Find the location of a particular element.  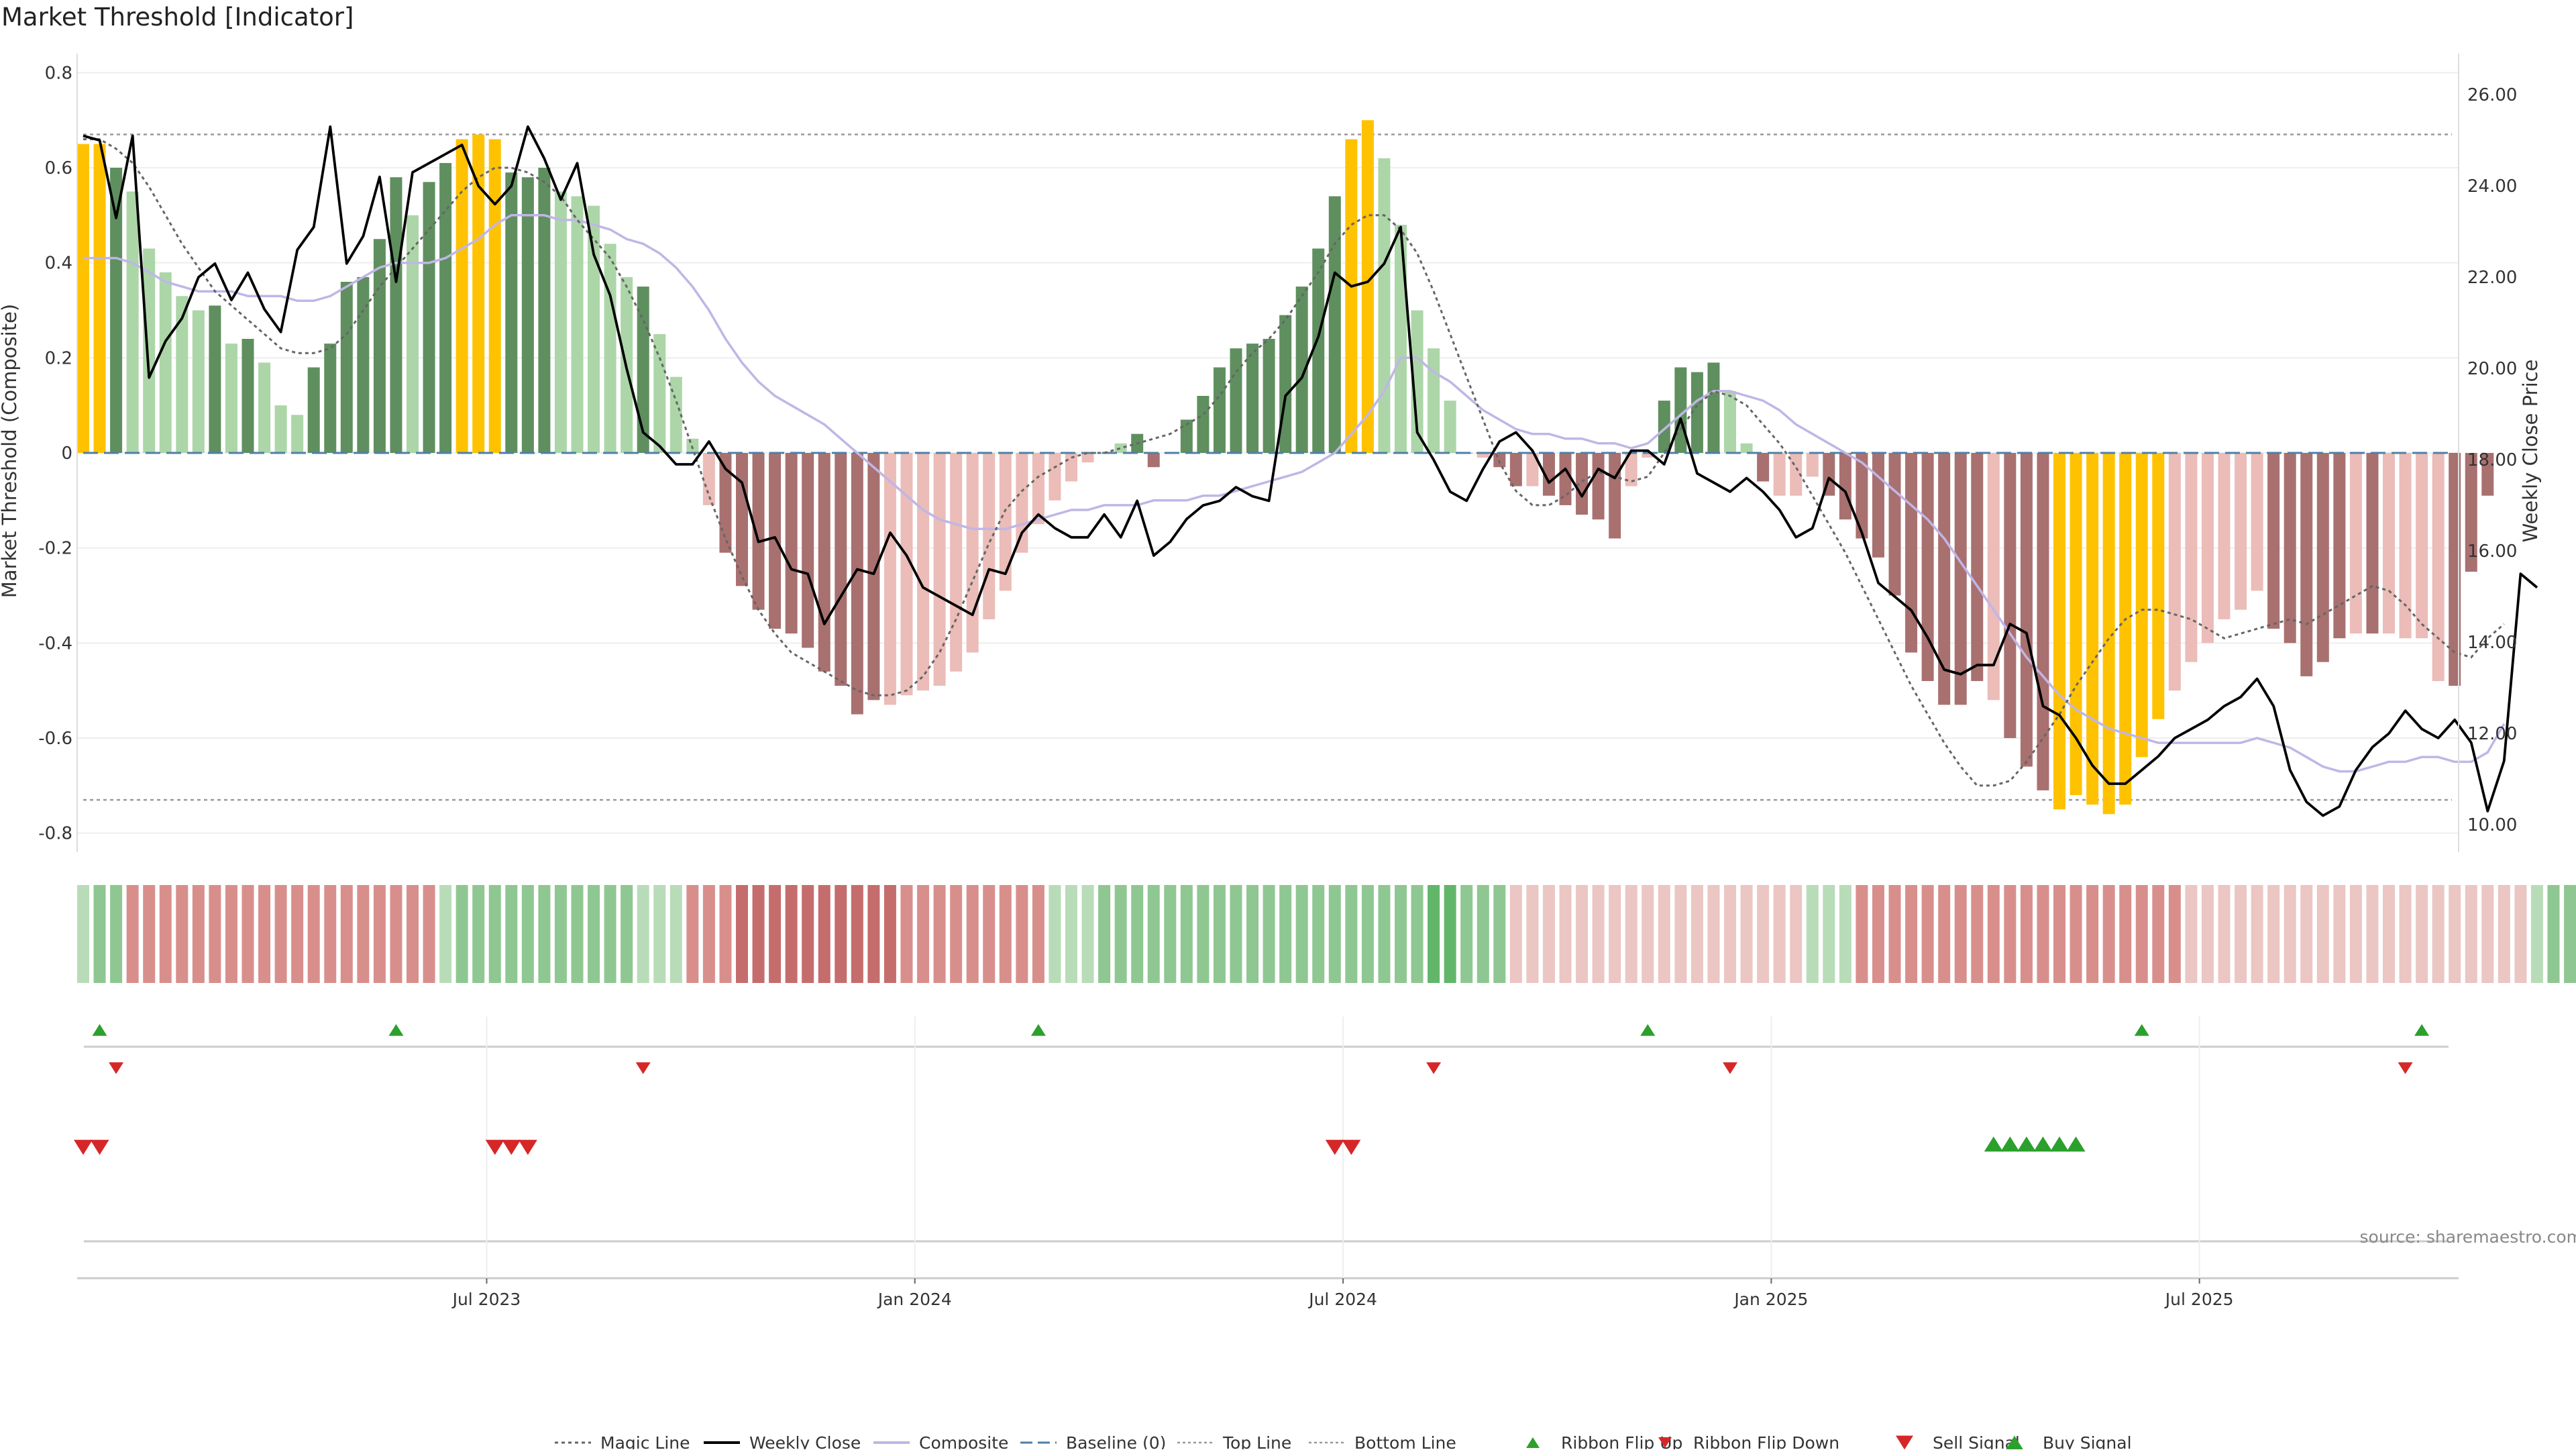

legend-label: Weekly Close is located at coordinates (805, 1441).